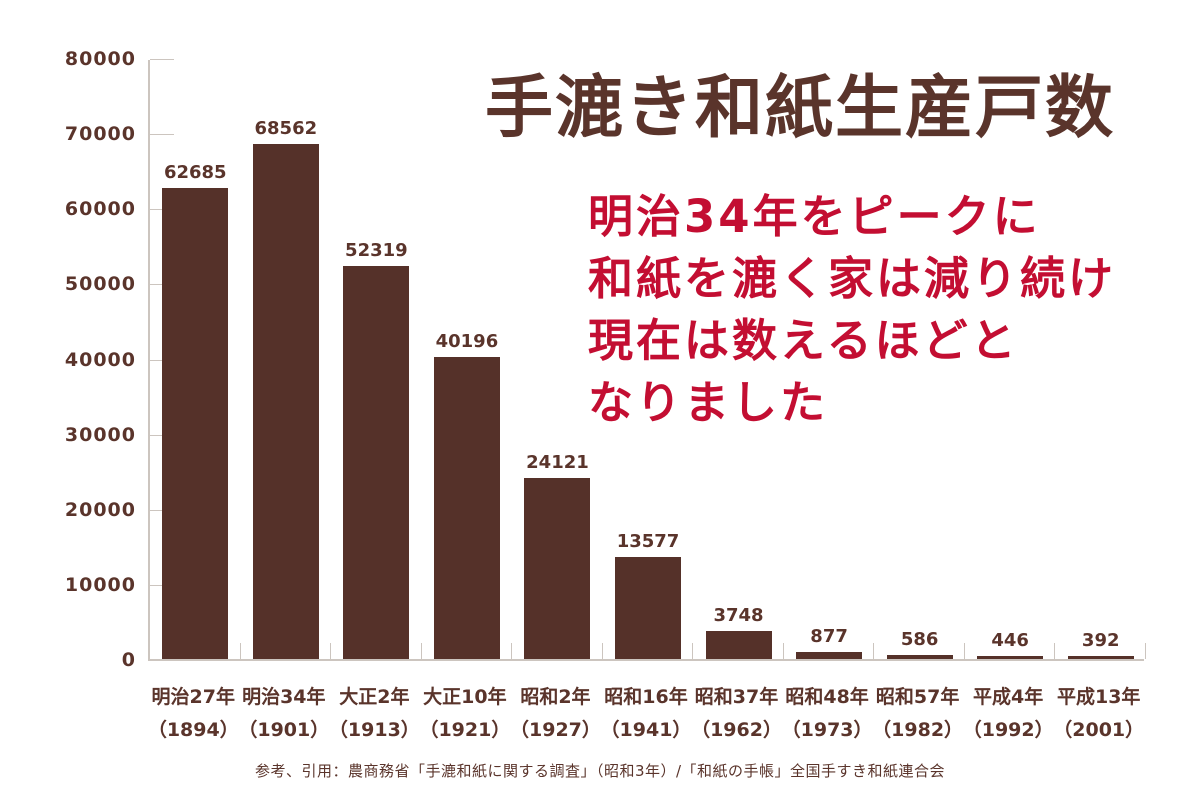 The height and width of the screenshot is (800, 1200). What do you see at coordinates (465, 730) in the screenshot?
I see `x-axis-year-label: （1921）` at bounding box center [465, 730].